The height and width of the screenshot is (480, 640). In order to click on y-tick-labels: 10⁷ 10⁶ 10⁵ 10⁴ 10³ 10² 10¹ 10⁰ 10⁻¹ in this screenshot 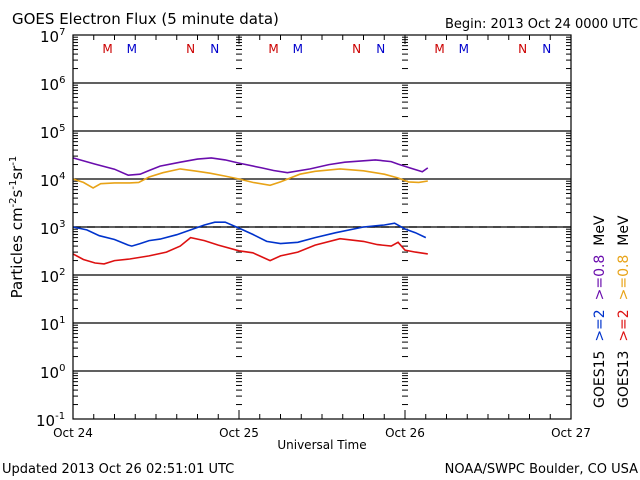, I will do `click(50, 228)`.